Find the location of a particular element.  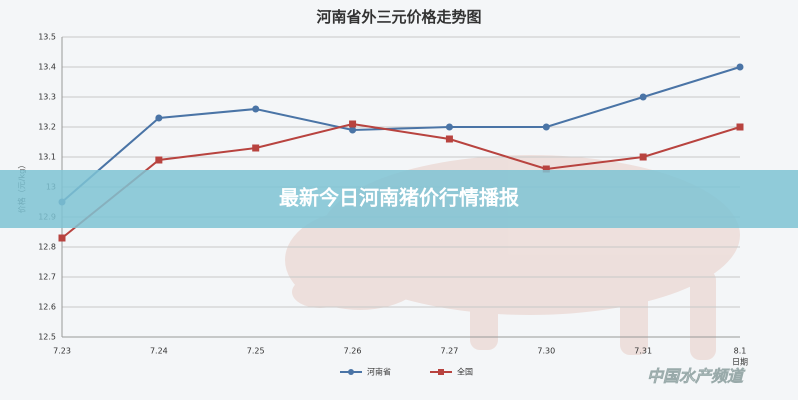

x-tick-label: 7.26 is located at coordinates (353, 351).